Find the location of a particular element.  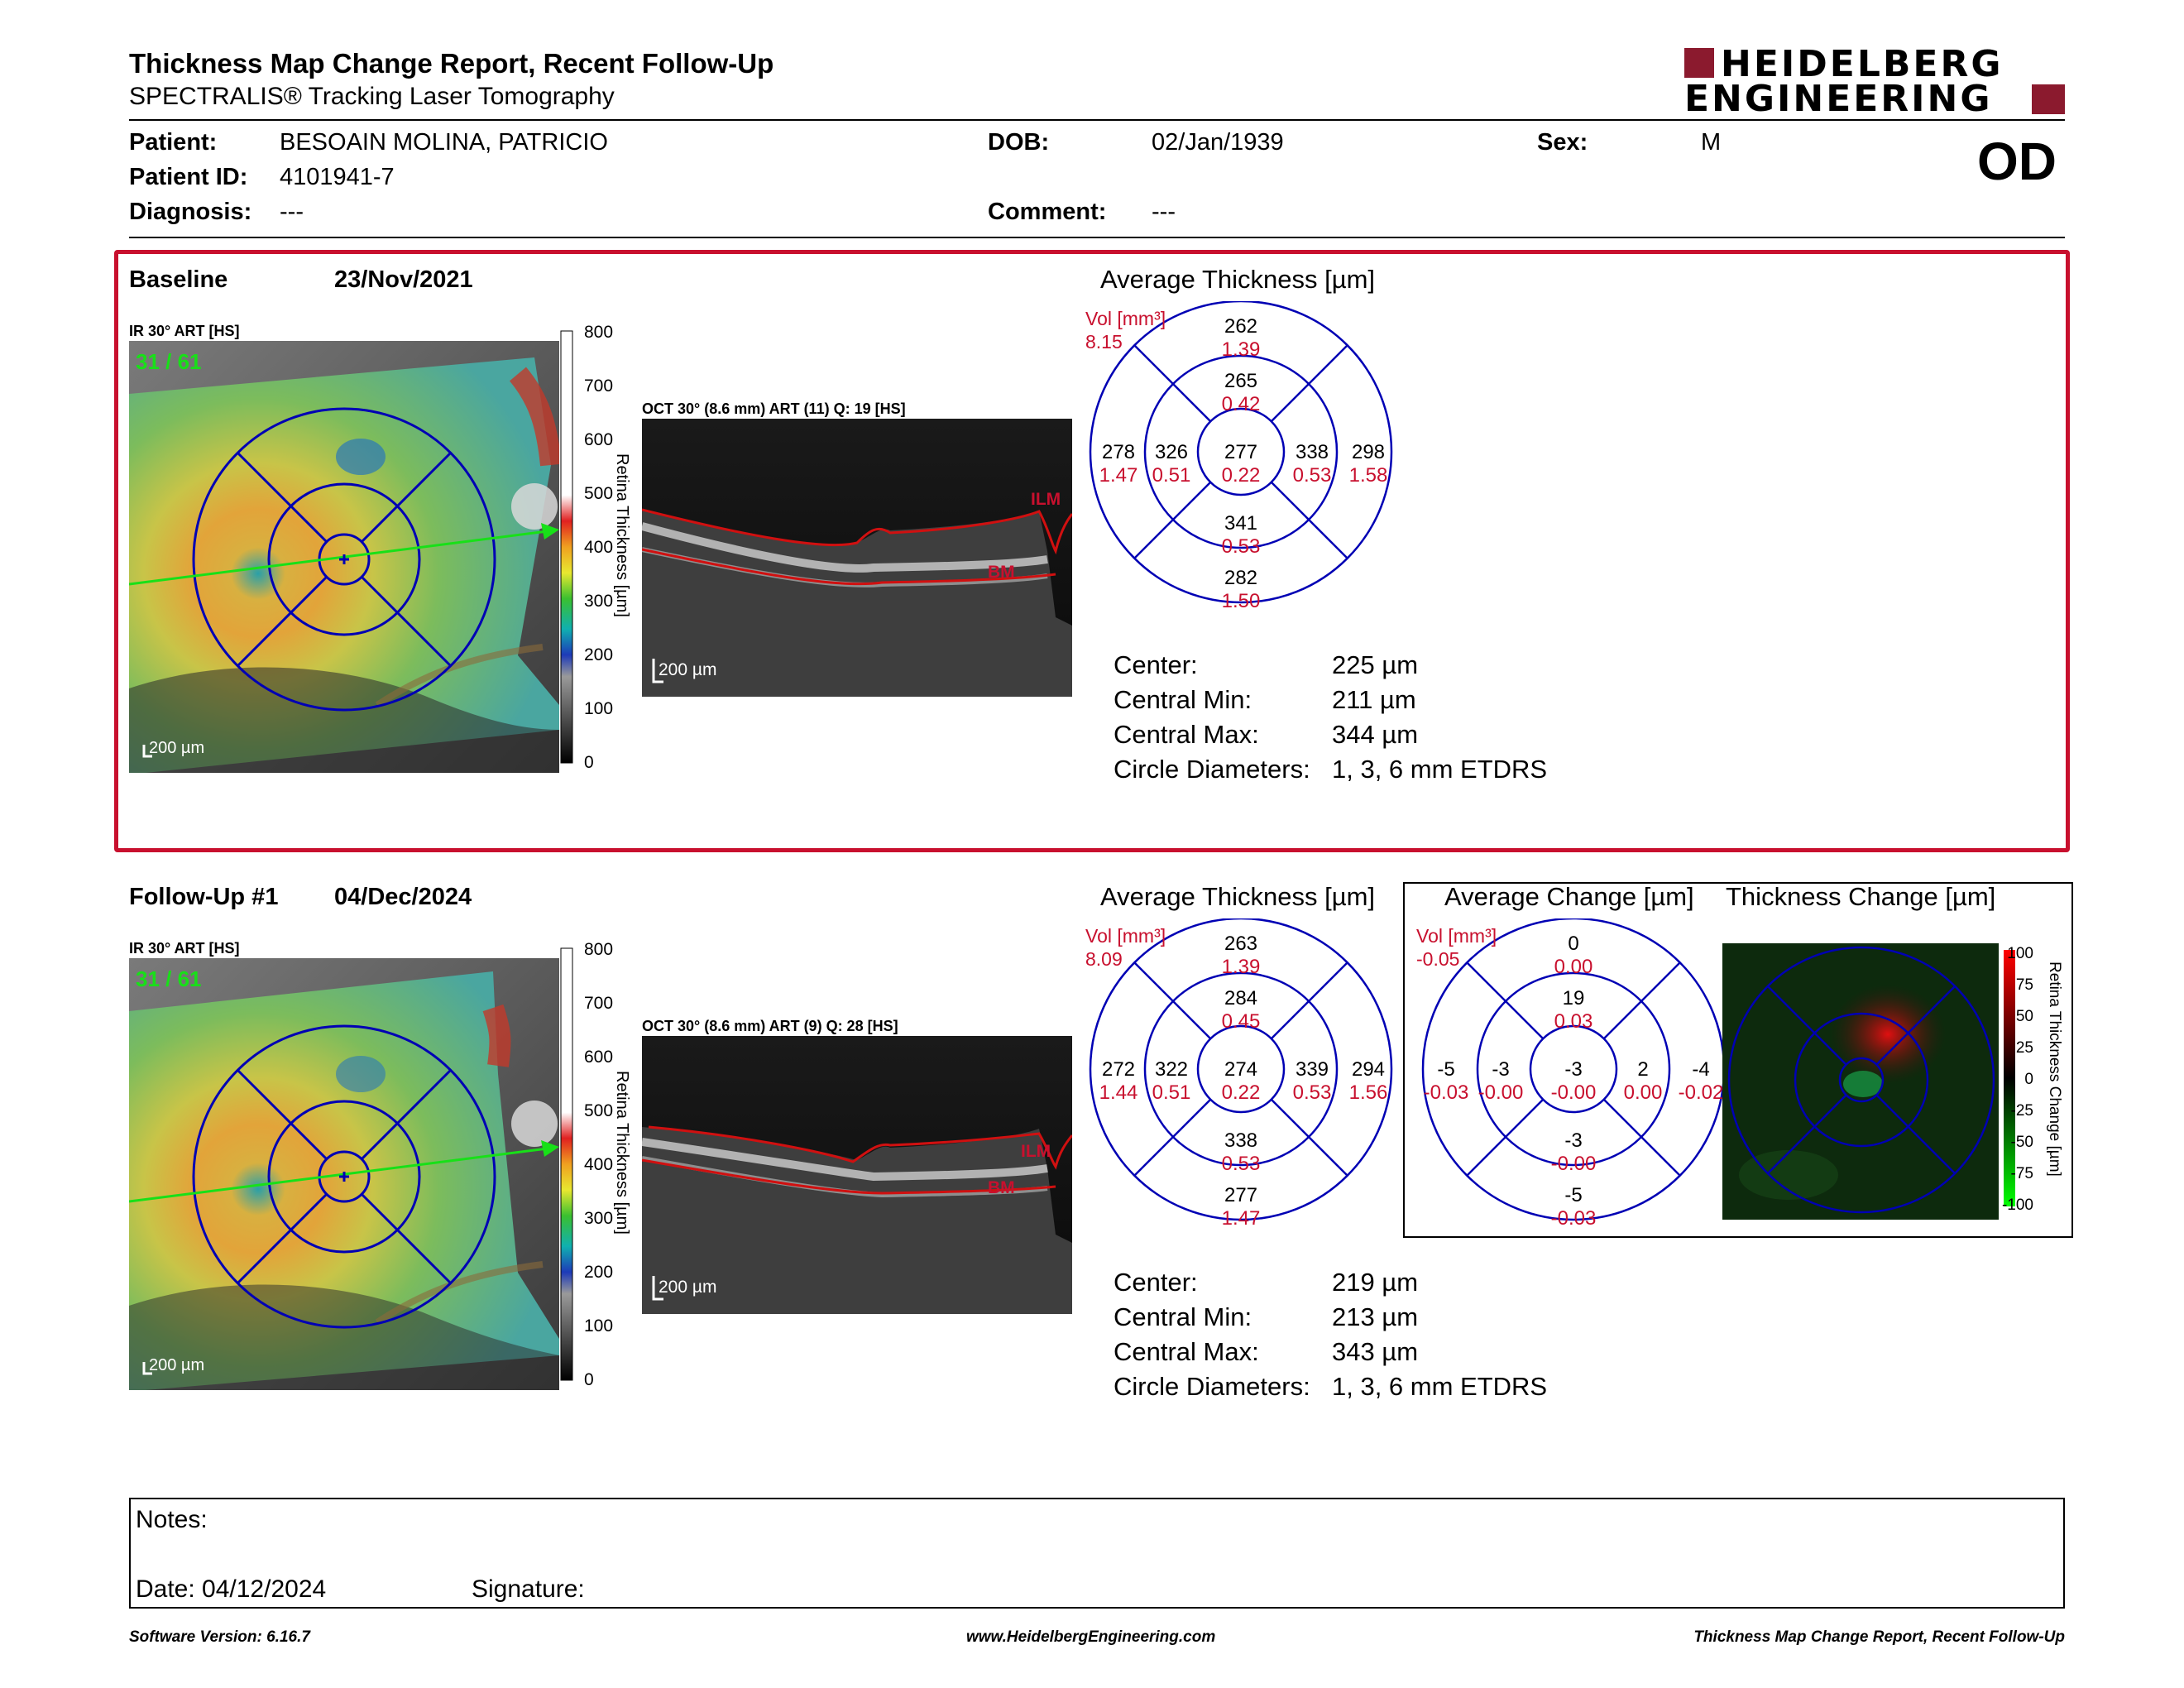

svg-text: 400 is located at coordinates (598, 1164).